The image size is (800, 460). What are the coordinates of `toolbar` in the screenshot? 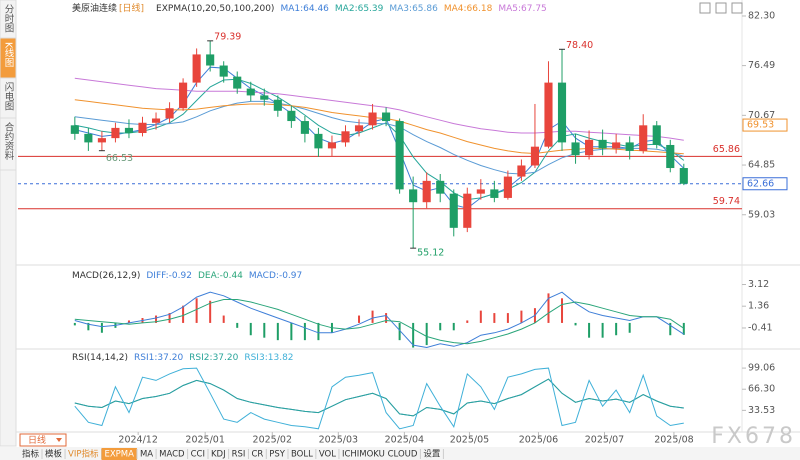 It's located at (400, 453).